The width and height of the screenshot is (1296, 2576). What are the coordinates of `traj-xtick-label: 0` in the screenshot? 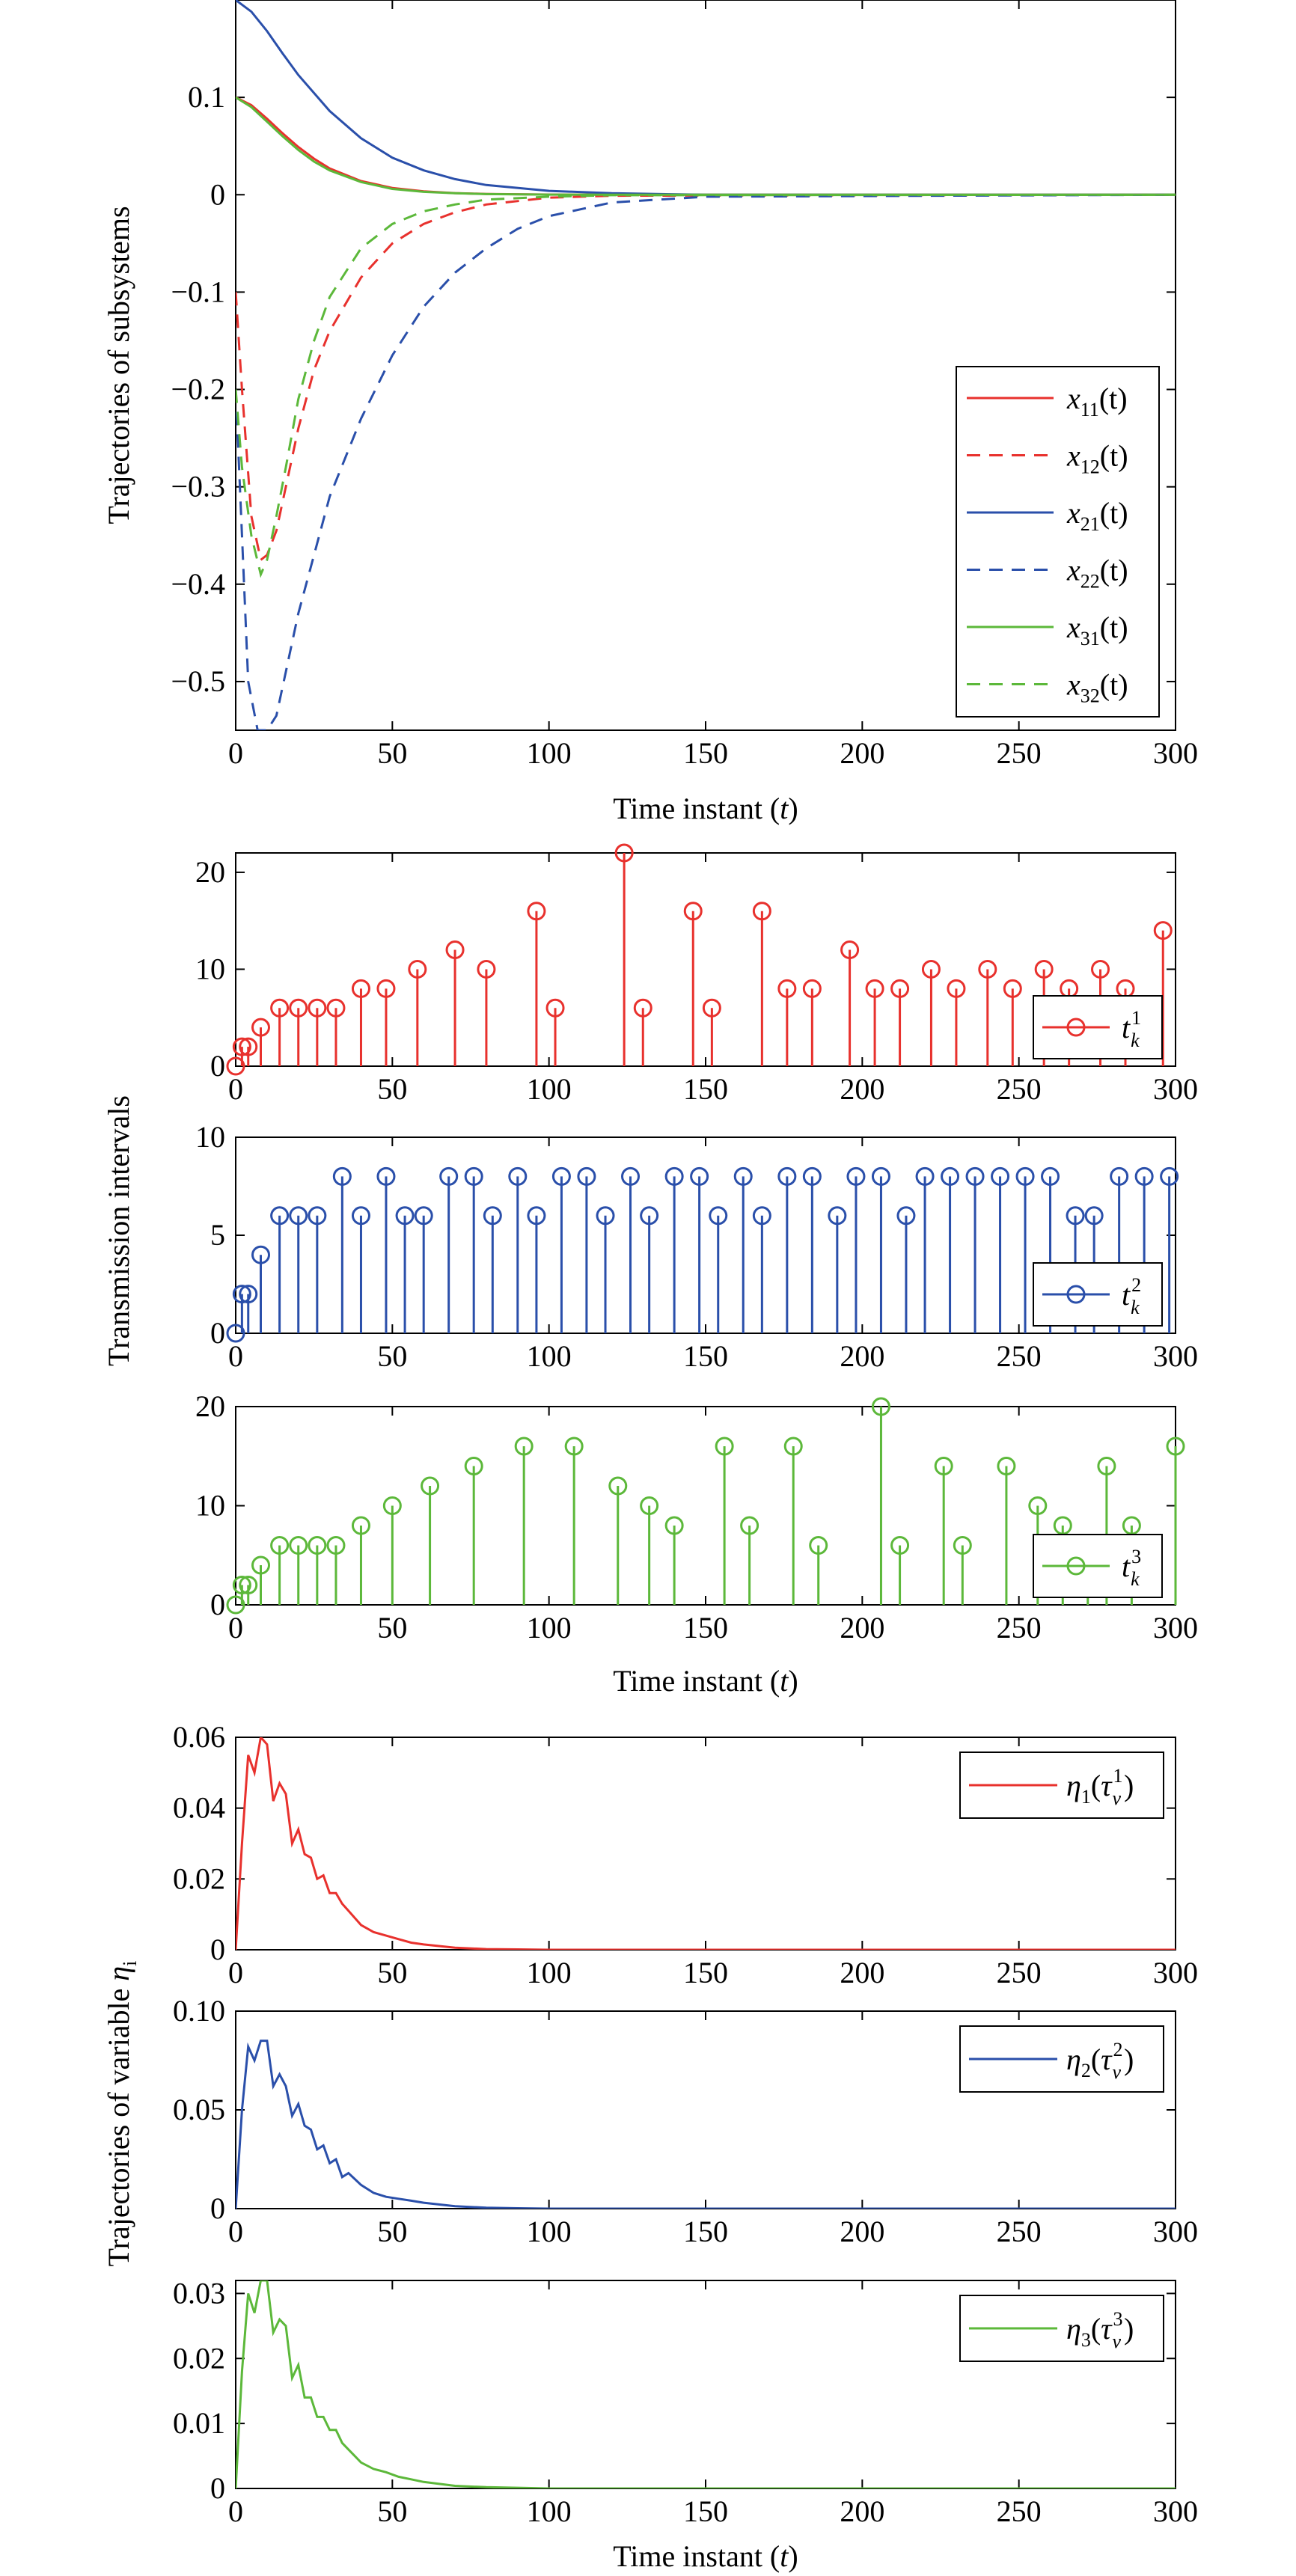 It's located at (235, 753).